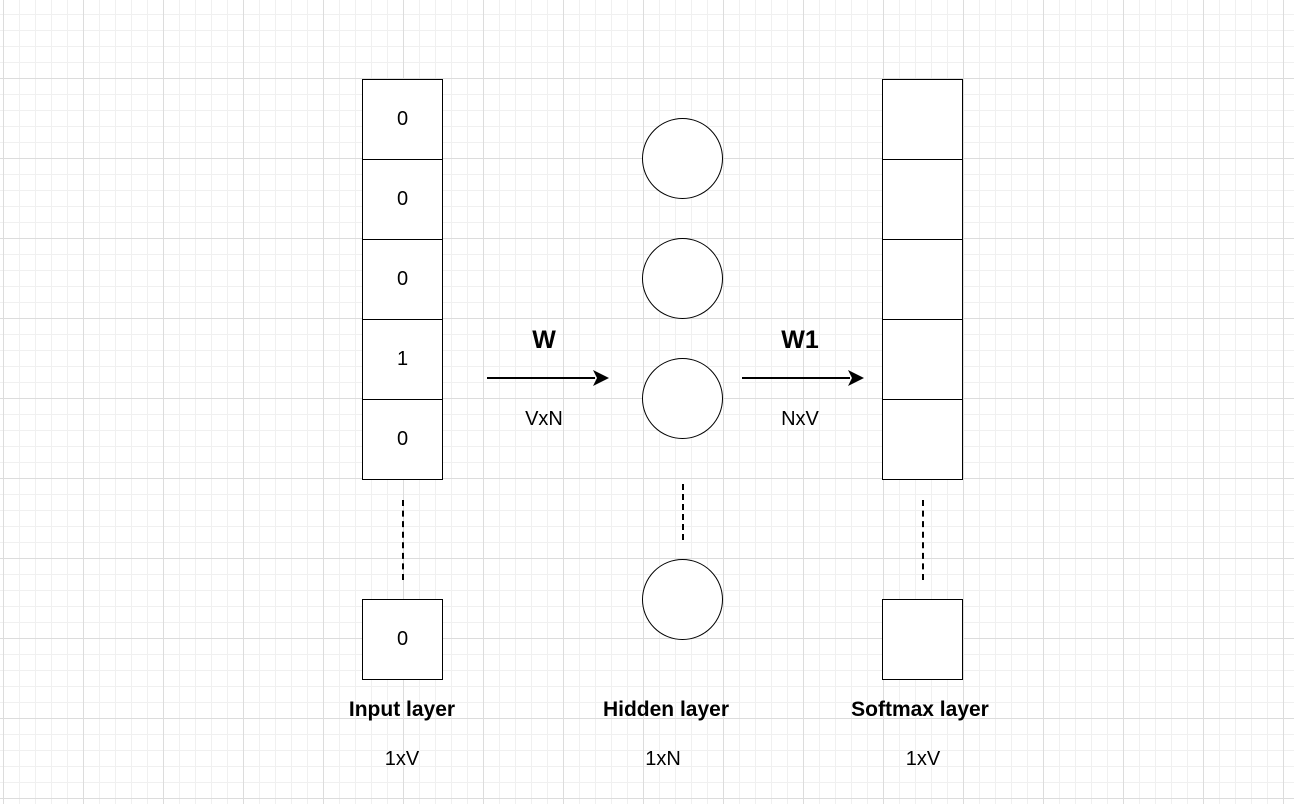  Describe the element at coordinates (663, 759) in the screenshot. I see `hidden-layer-dim: 1xN` at that location.